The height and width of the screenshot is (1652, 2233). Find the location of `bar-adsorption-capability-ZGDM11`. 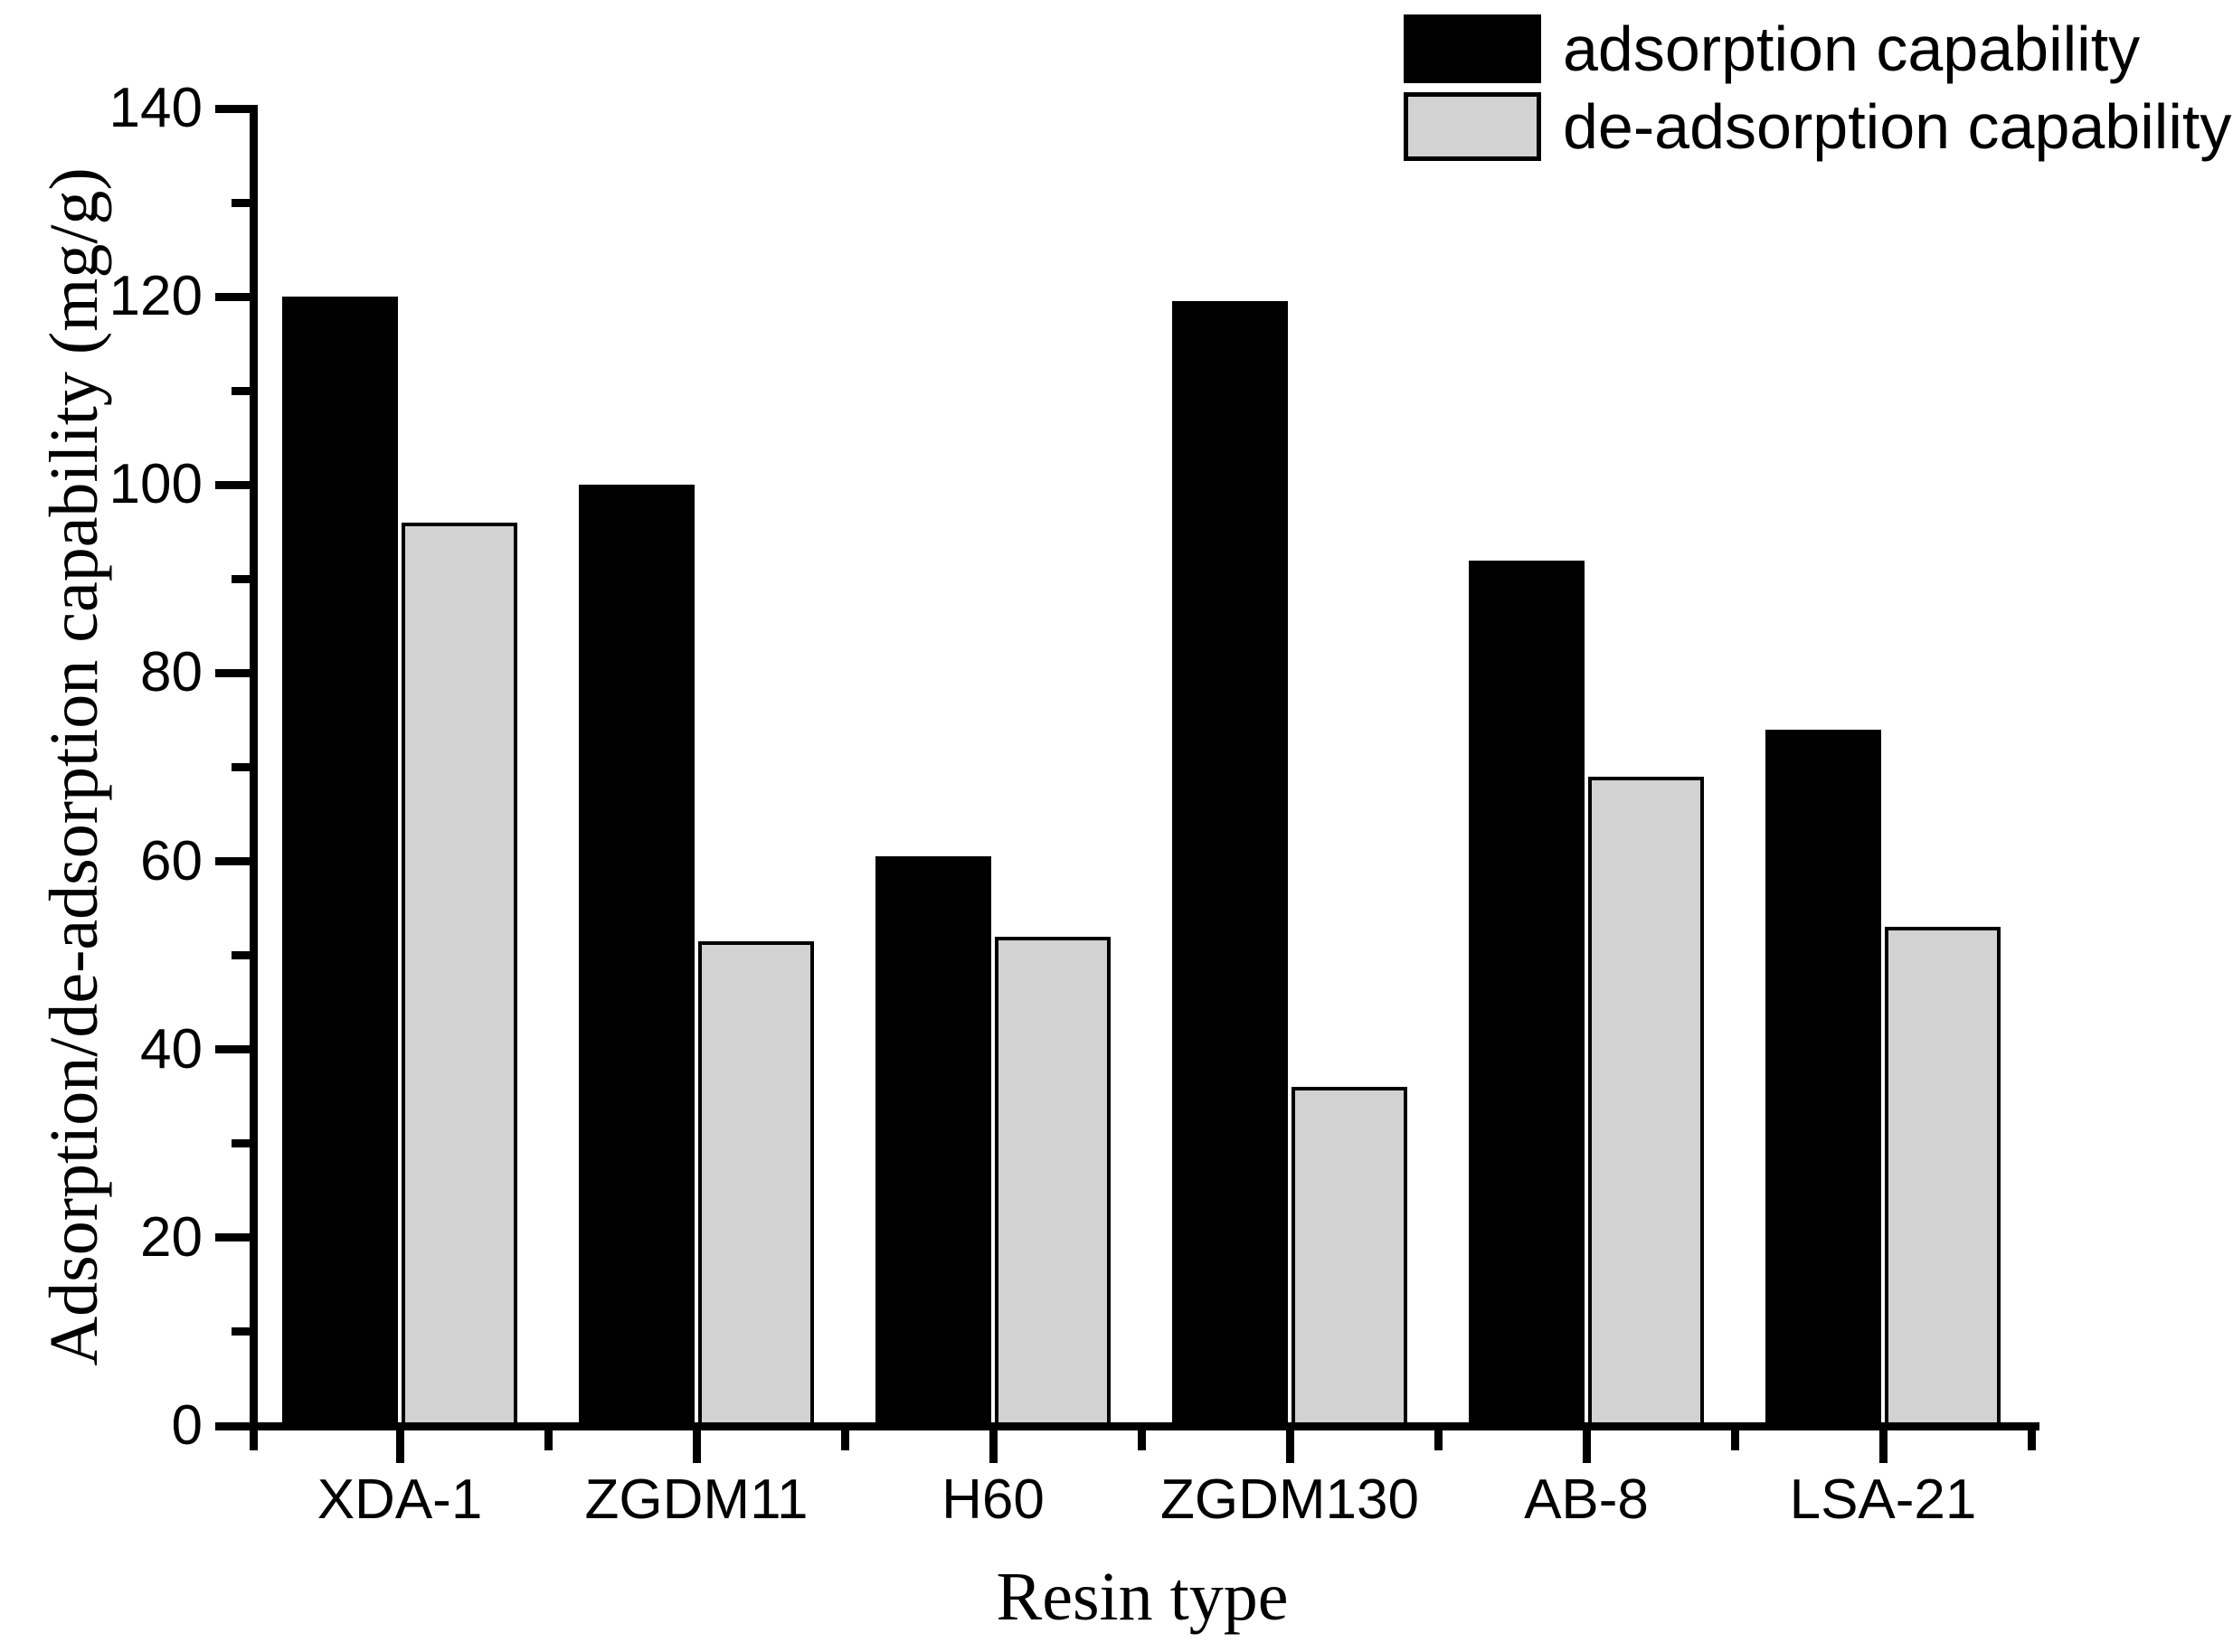

bar-adsorption-capability-ZGDM11 is located at coordinates (637, 955).